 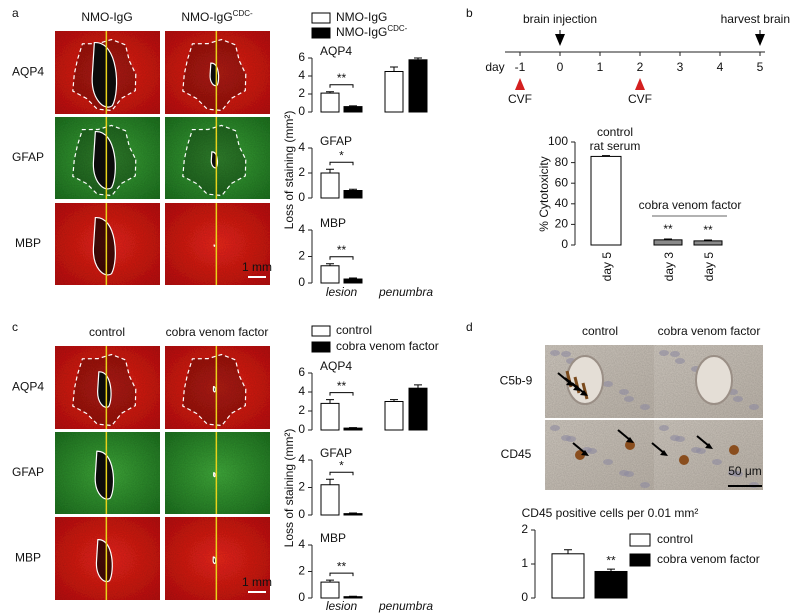 What do you see at coordinates (342, 606) in the screenshot?
I see `x-tick-label: lesion` at bounding box center [342, 606].